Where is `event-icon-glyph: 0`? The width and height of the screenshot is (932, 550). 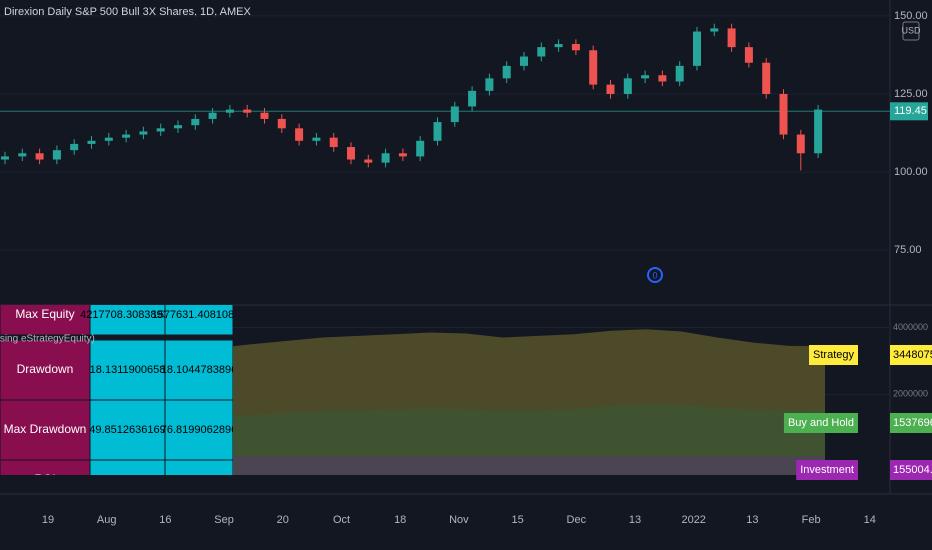
event-icon-glyph: 0 is located at coordinates (654, 275).